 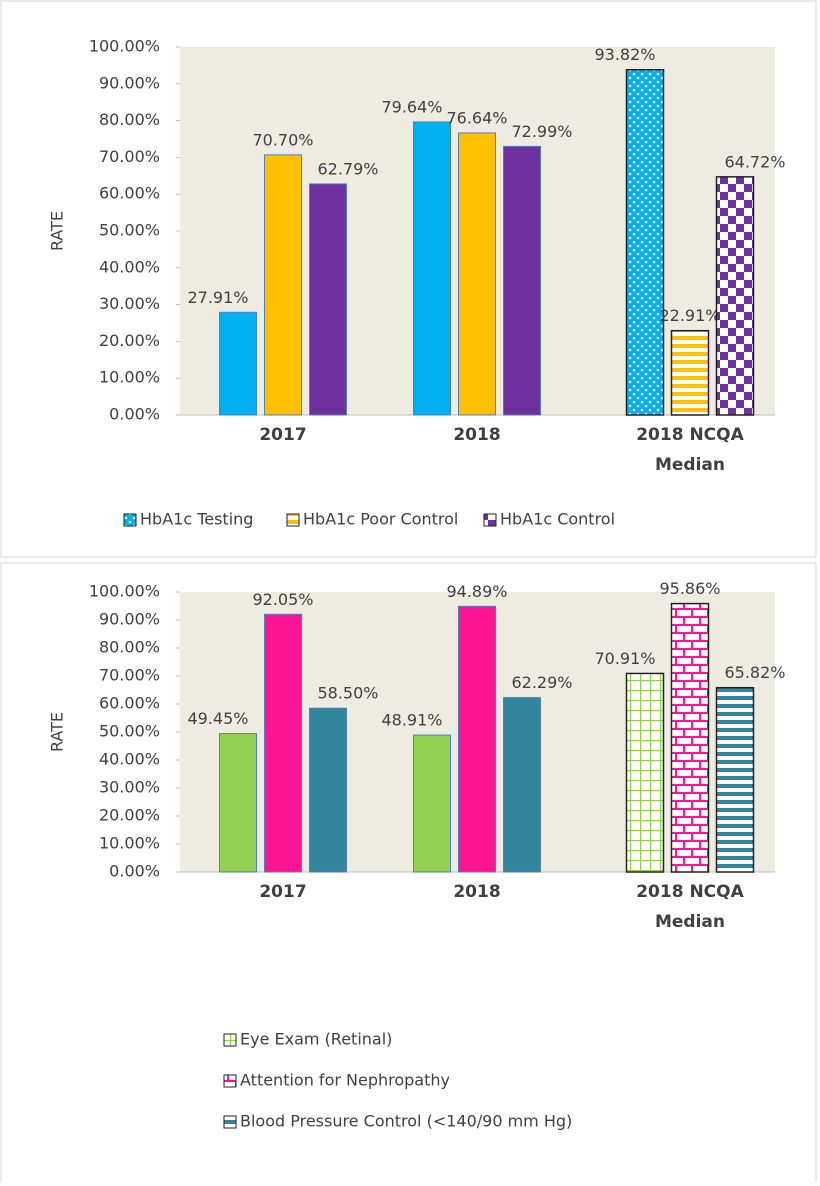 I want to click on data-label: 72.99%, so click(x=541, y=131).